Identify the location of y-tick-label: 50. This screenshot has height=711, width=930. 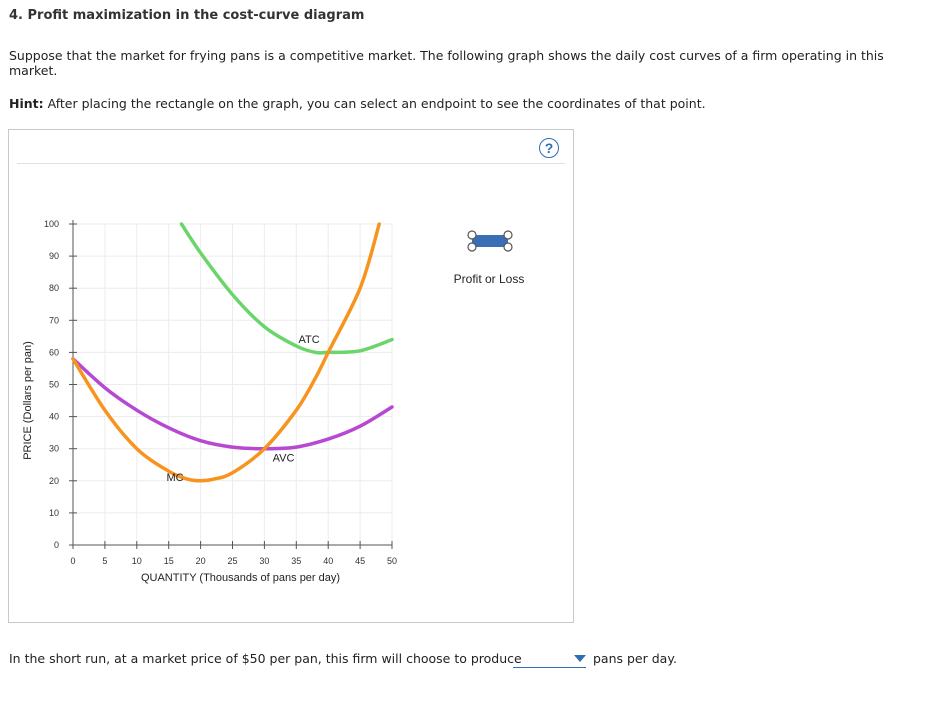
(54, 385).